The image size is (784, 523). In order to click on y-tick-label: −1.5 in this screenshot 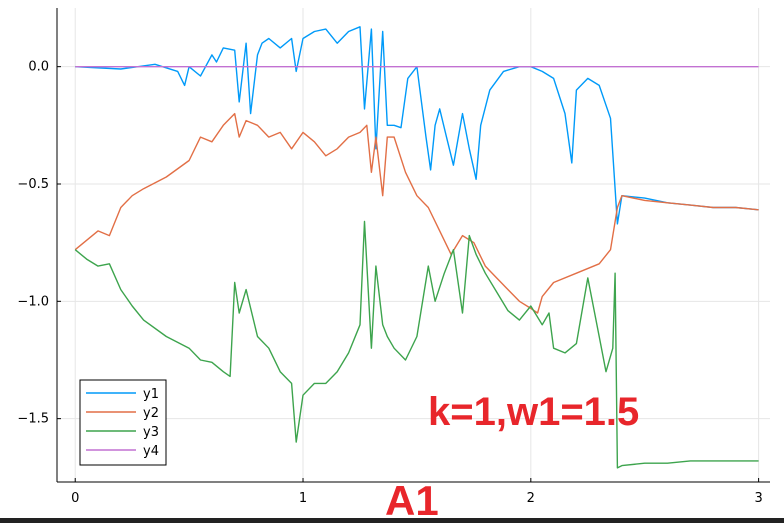, I will do `click(33, 419)`.